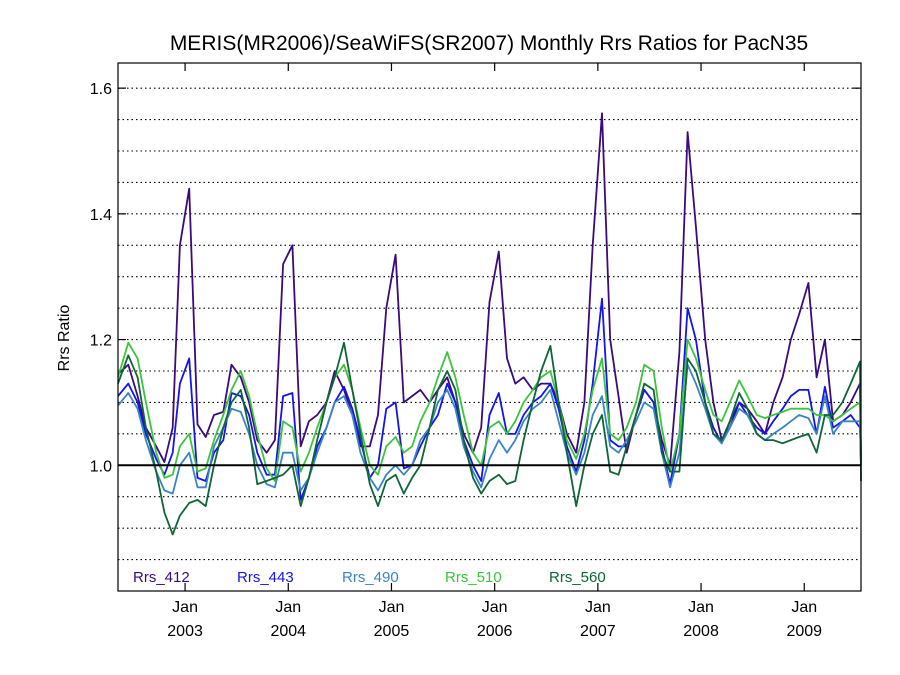 This screenshot has width=900, height=675. I want to click on x-tick-label-year: 2006, so click(495, 631).